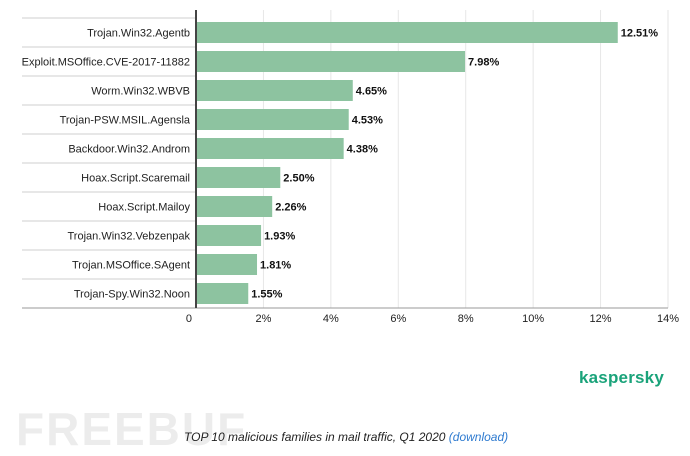 Image resolution: width=690 pixels, height=456 pixels. I want to click on value-label: 2.26%, so click(290, 208).